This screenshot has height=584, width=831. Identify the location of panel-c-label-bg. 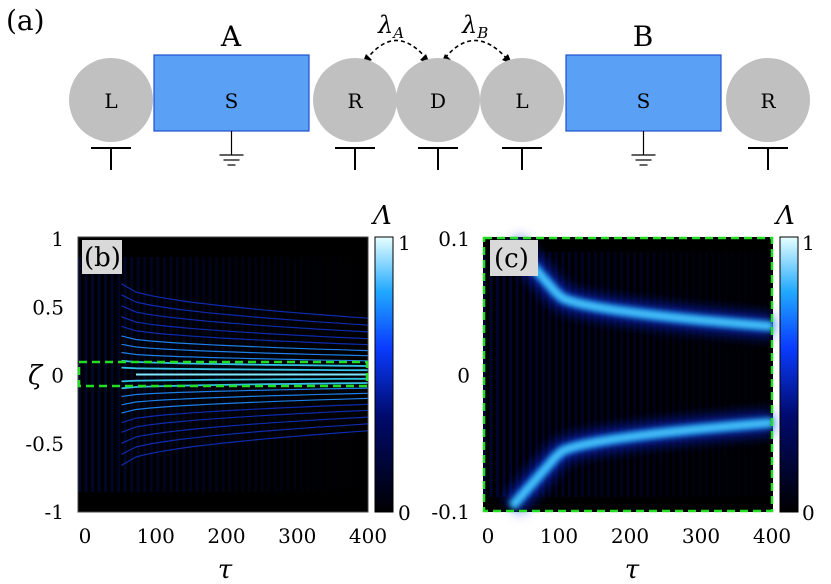
(514, 258).